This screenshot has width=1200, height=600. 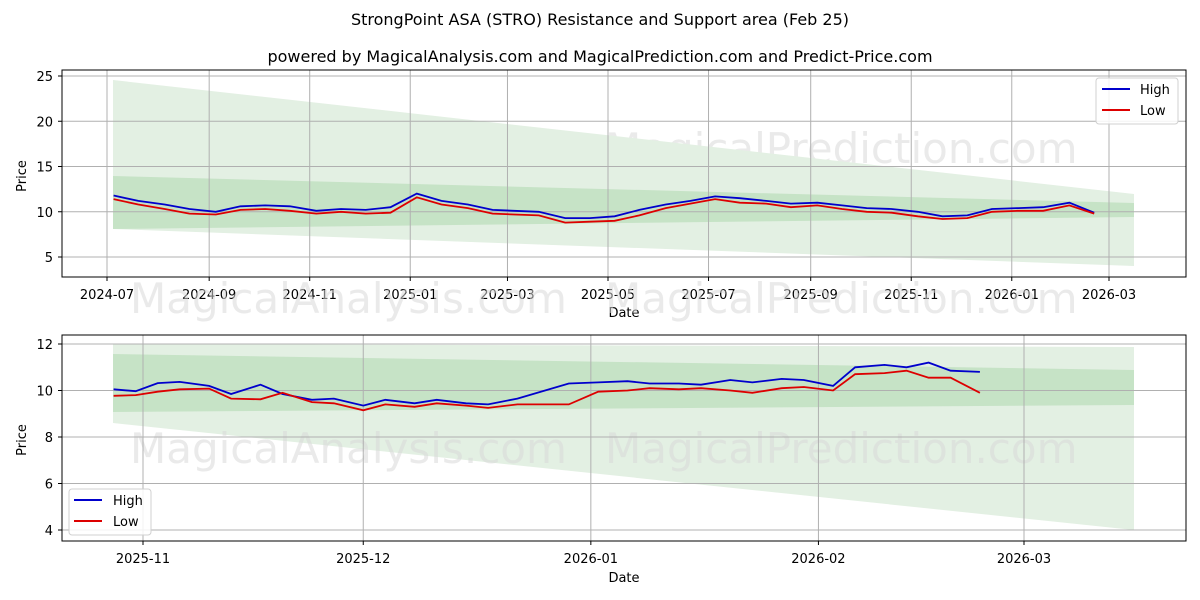 I want to click on x-tick-label: 2024-11, so click(x=310, y=295).